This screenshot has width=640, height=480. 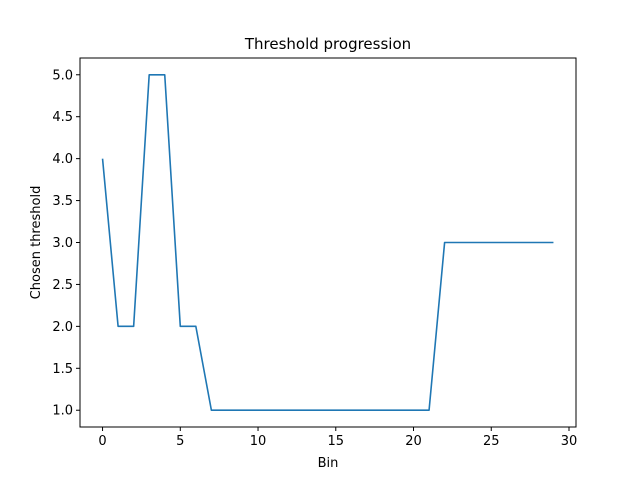 I want to click on y-axis-label: Chosen threshold, so click(x=36, y=243).